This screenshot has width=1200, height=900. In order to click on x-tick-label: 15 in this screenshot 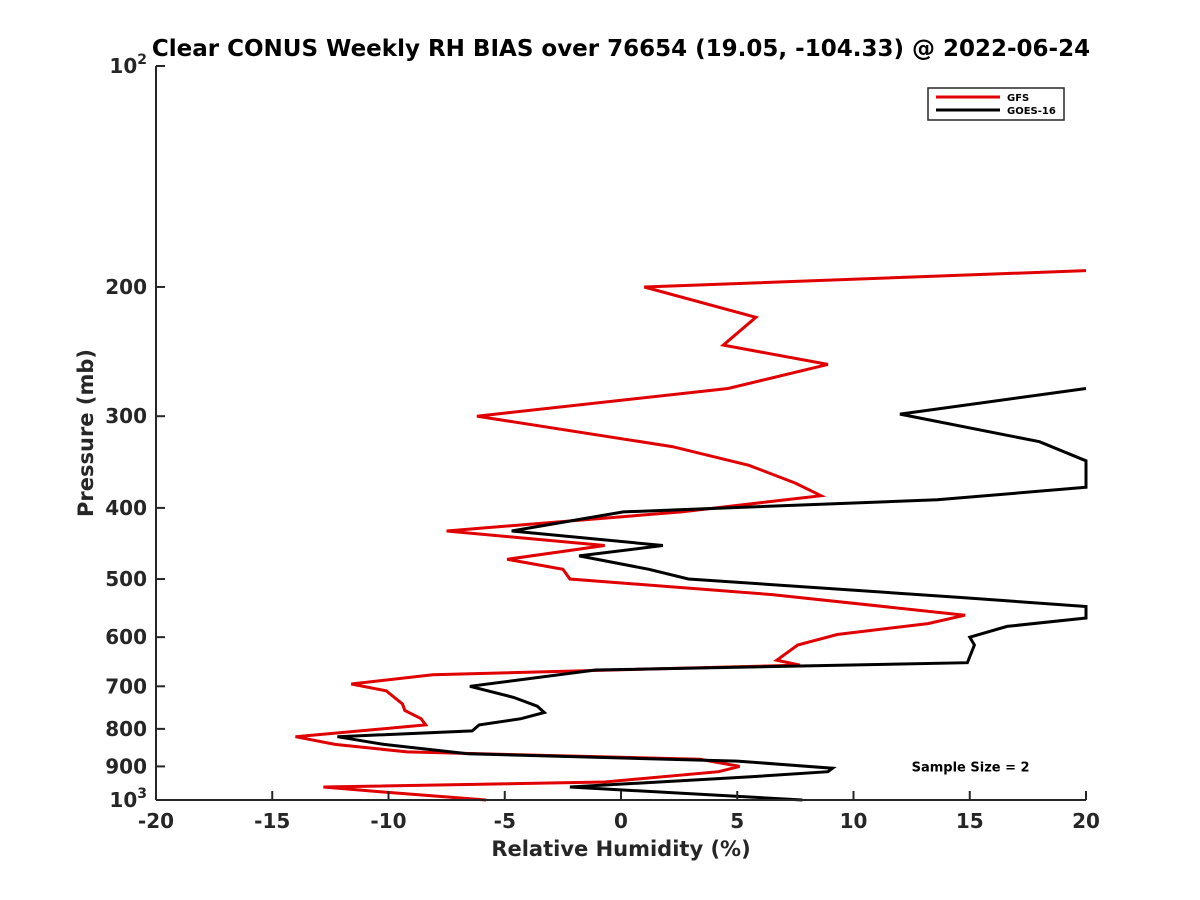, I will do `click(970, 821)`.